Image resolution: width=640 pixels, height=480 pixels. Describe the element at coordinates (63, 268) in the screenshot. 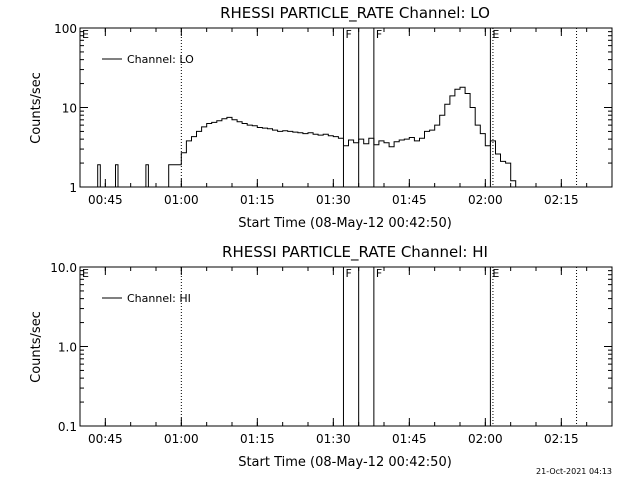

I see `y-tick-label: 10.0` at that location.